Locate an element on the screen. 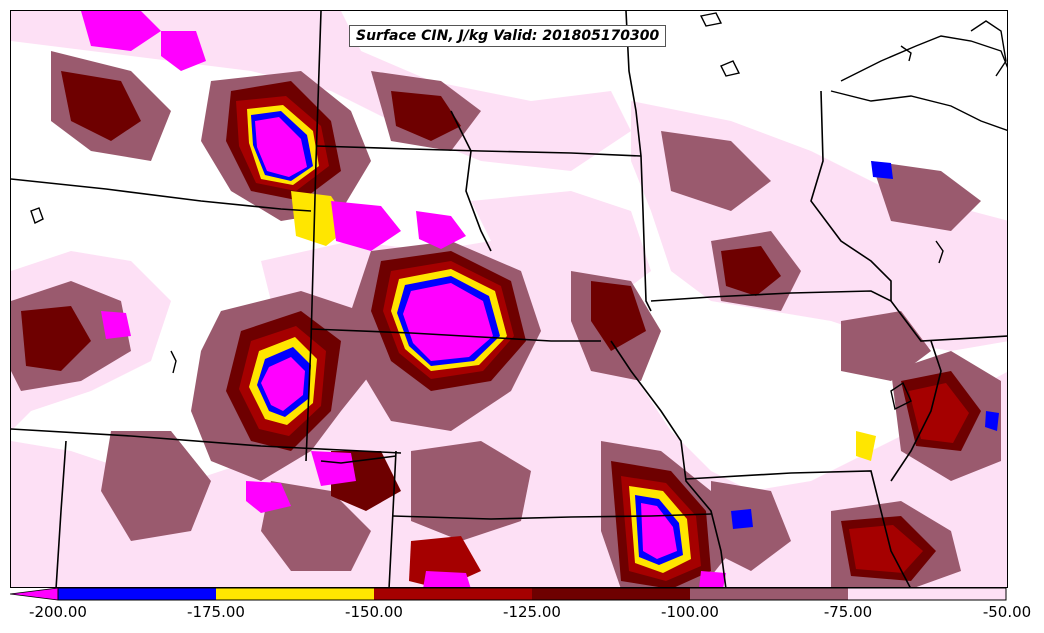 Image resolution: width=1044 pixels, height=633 pixels. colorbar-arrow-magenta is located at coordinates (34, 594).